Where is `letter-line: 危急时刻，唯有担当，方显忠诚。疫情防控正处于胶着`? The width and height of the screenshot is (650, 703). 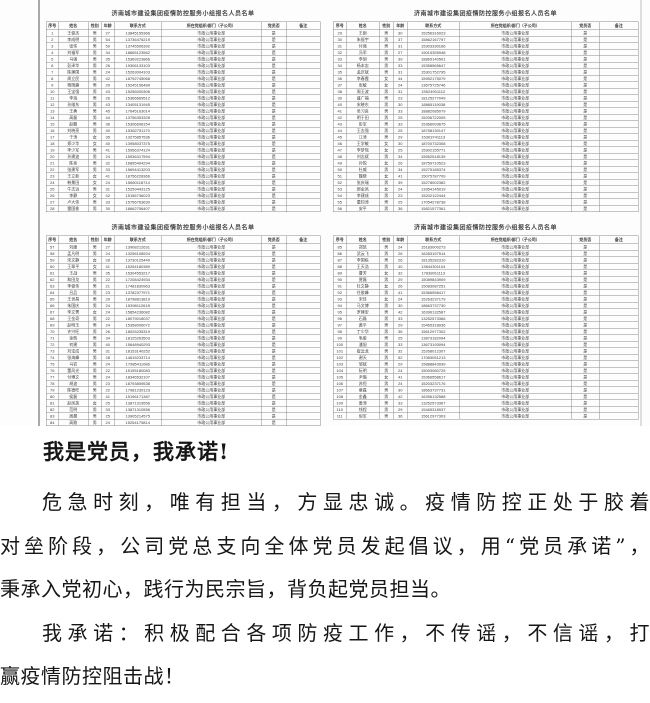 letter-line: 危急时刻，唯有担当，方显忠诚。疫情防控正处于胶着 is located at coordinates (346, 502).